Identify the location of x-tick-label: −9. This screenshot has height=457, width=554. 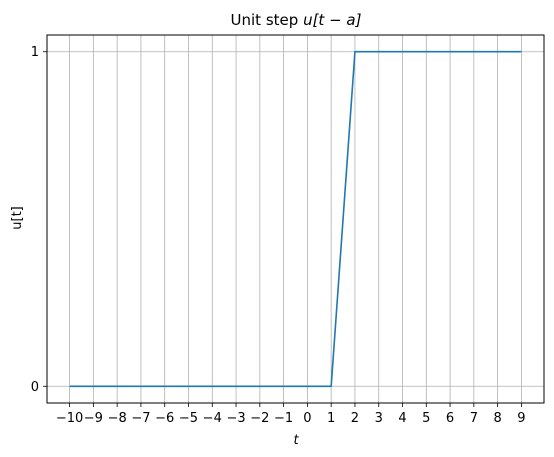
(93, 418).